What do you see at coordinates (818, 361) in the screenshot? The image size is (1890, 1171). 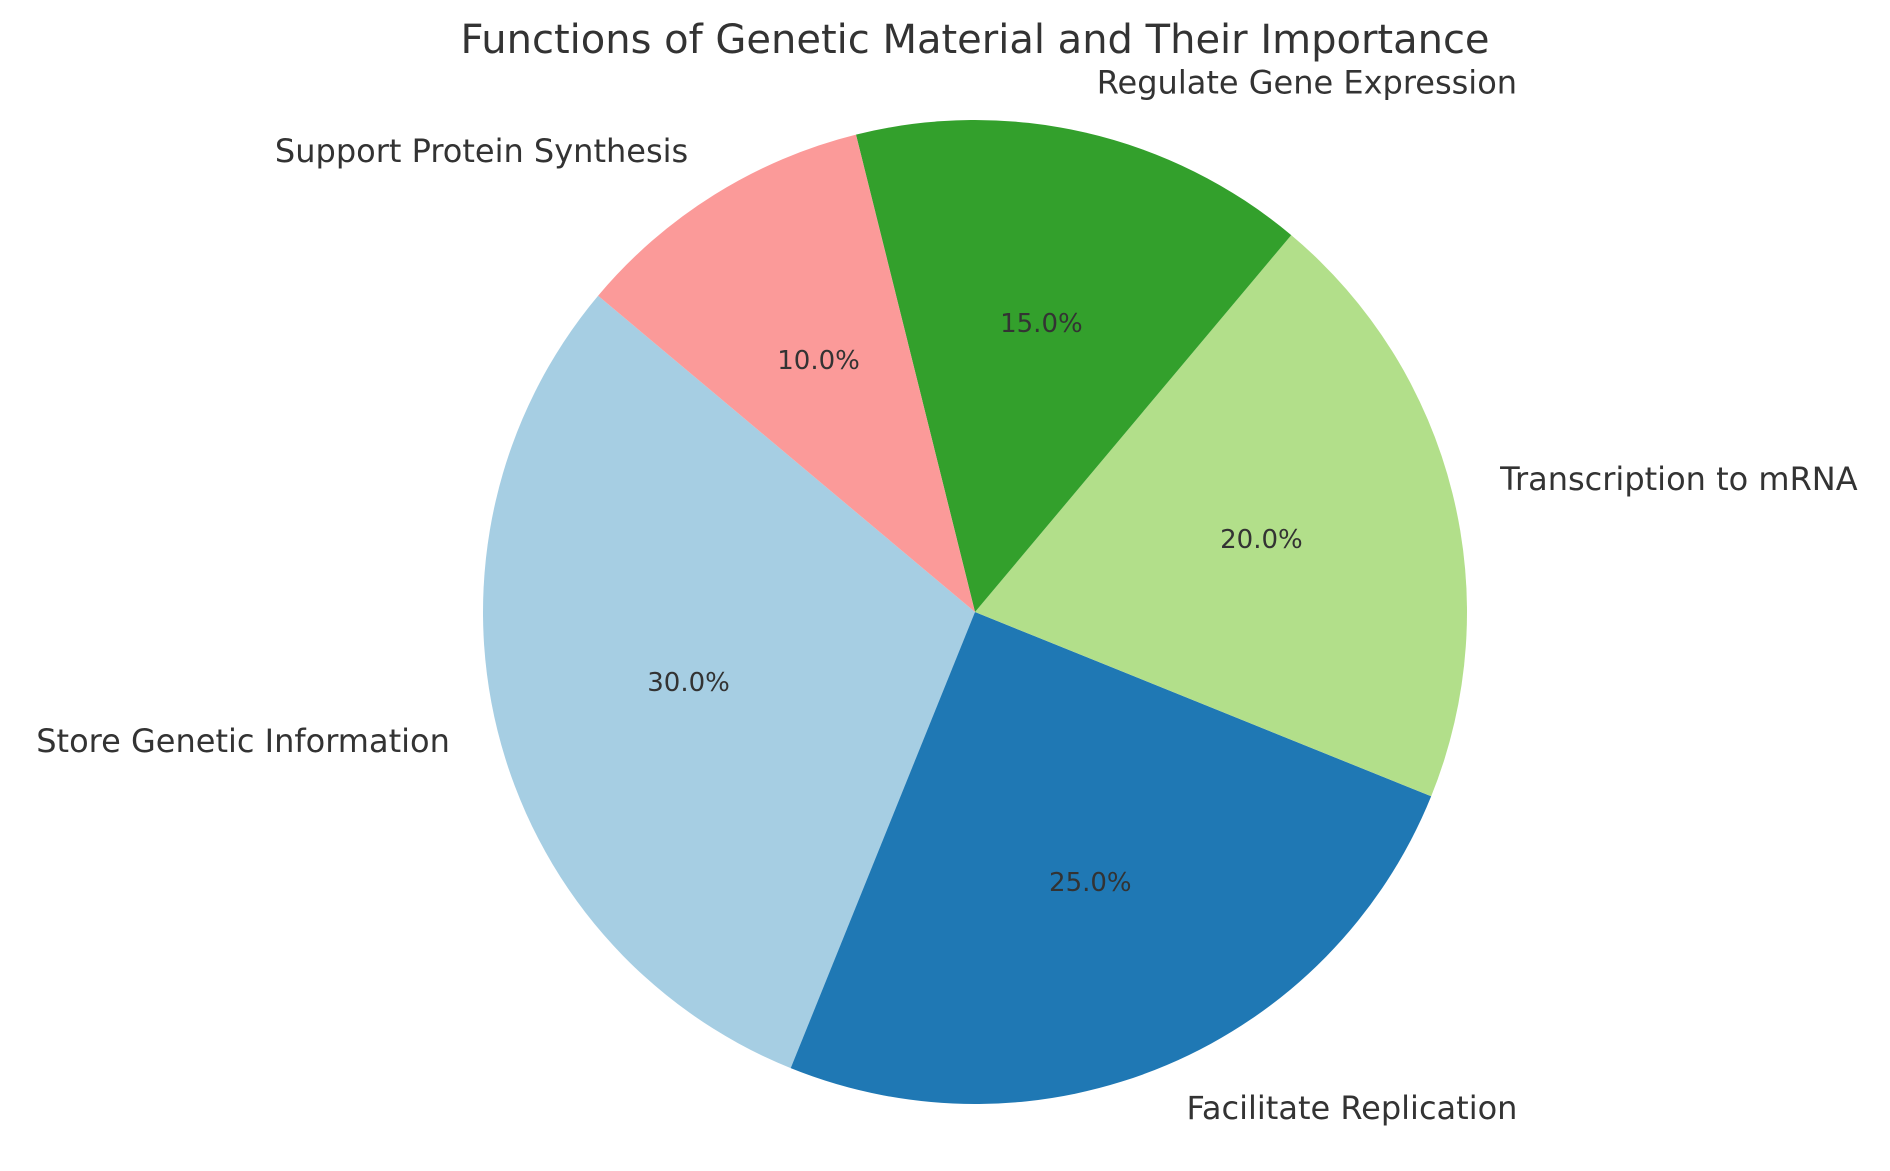 I see `percent-label-support-protein-synthesis: 10.0%` at bounding box center [818, 361].